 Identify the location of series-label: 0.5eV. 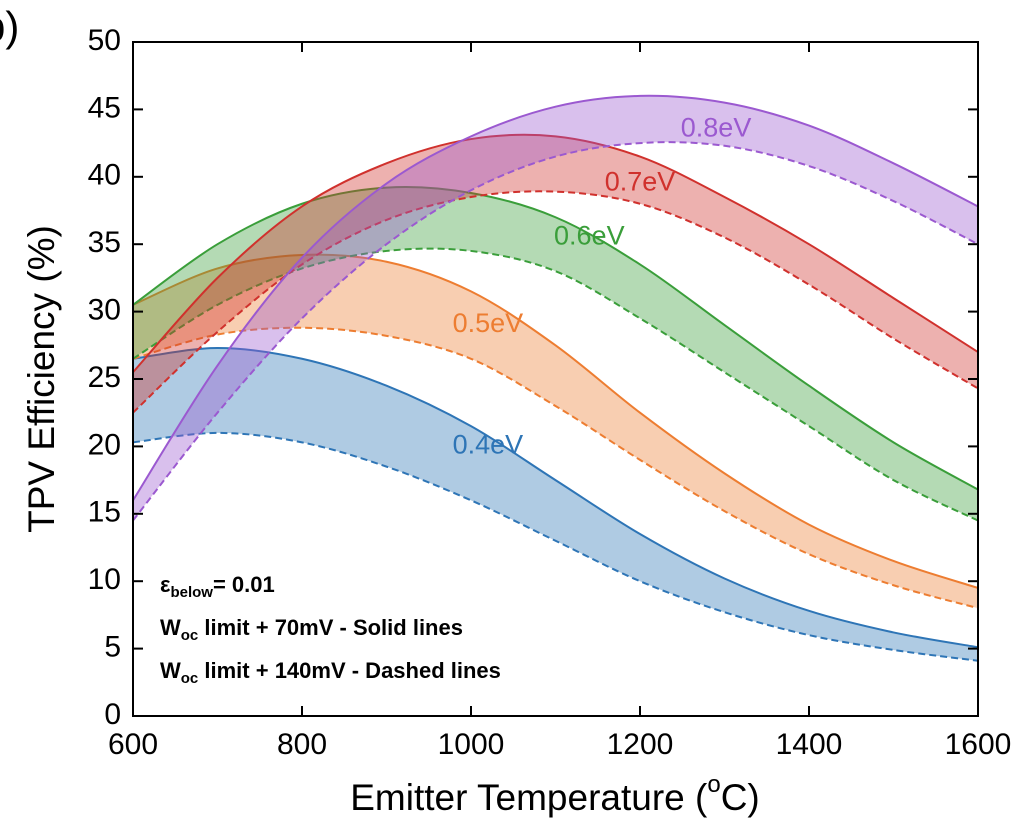
(488, 323).